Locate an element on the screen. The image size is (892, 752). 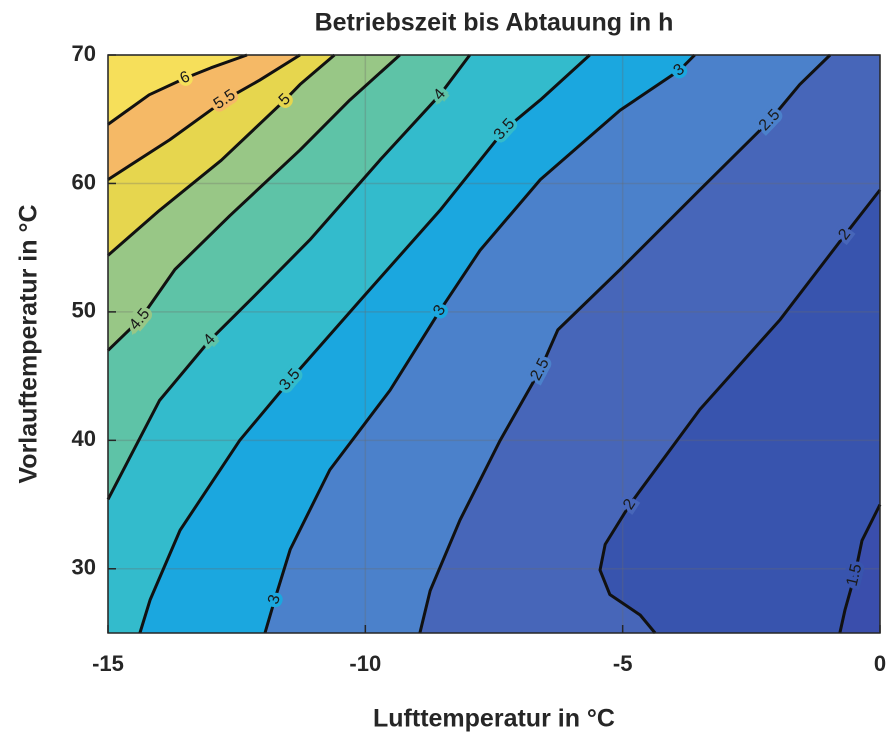
y-tick-label: 50 is located at coordinates (84, 310).